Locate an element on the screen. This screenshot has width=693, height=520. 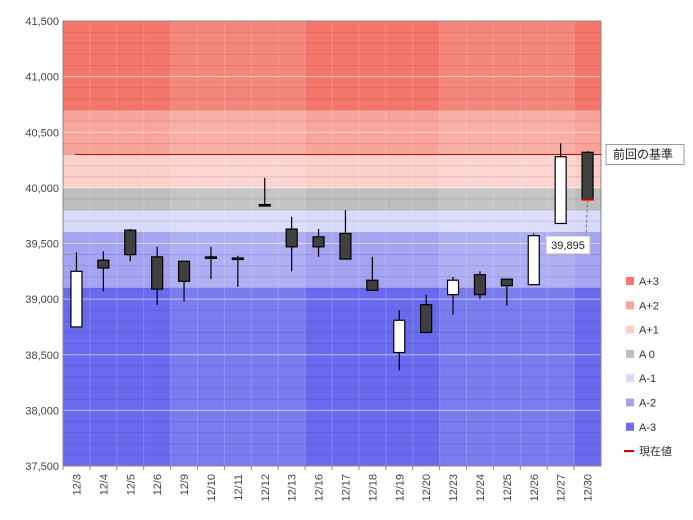
candle-12/9 is located at coordinates (184, 281).